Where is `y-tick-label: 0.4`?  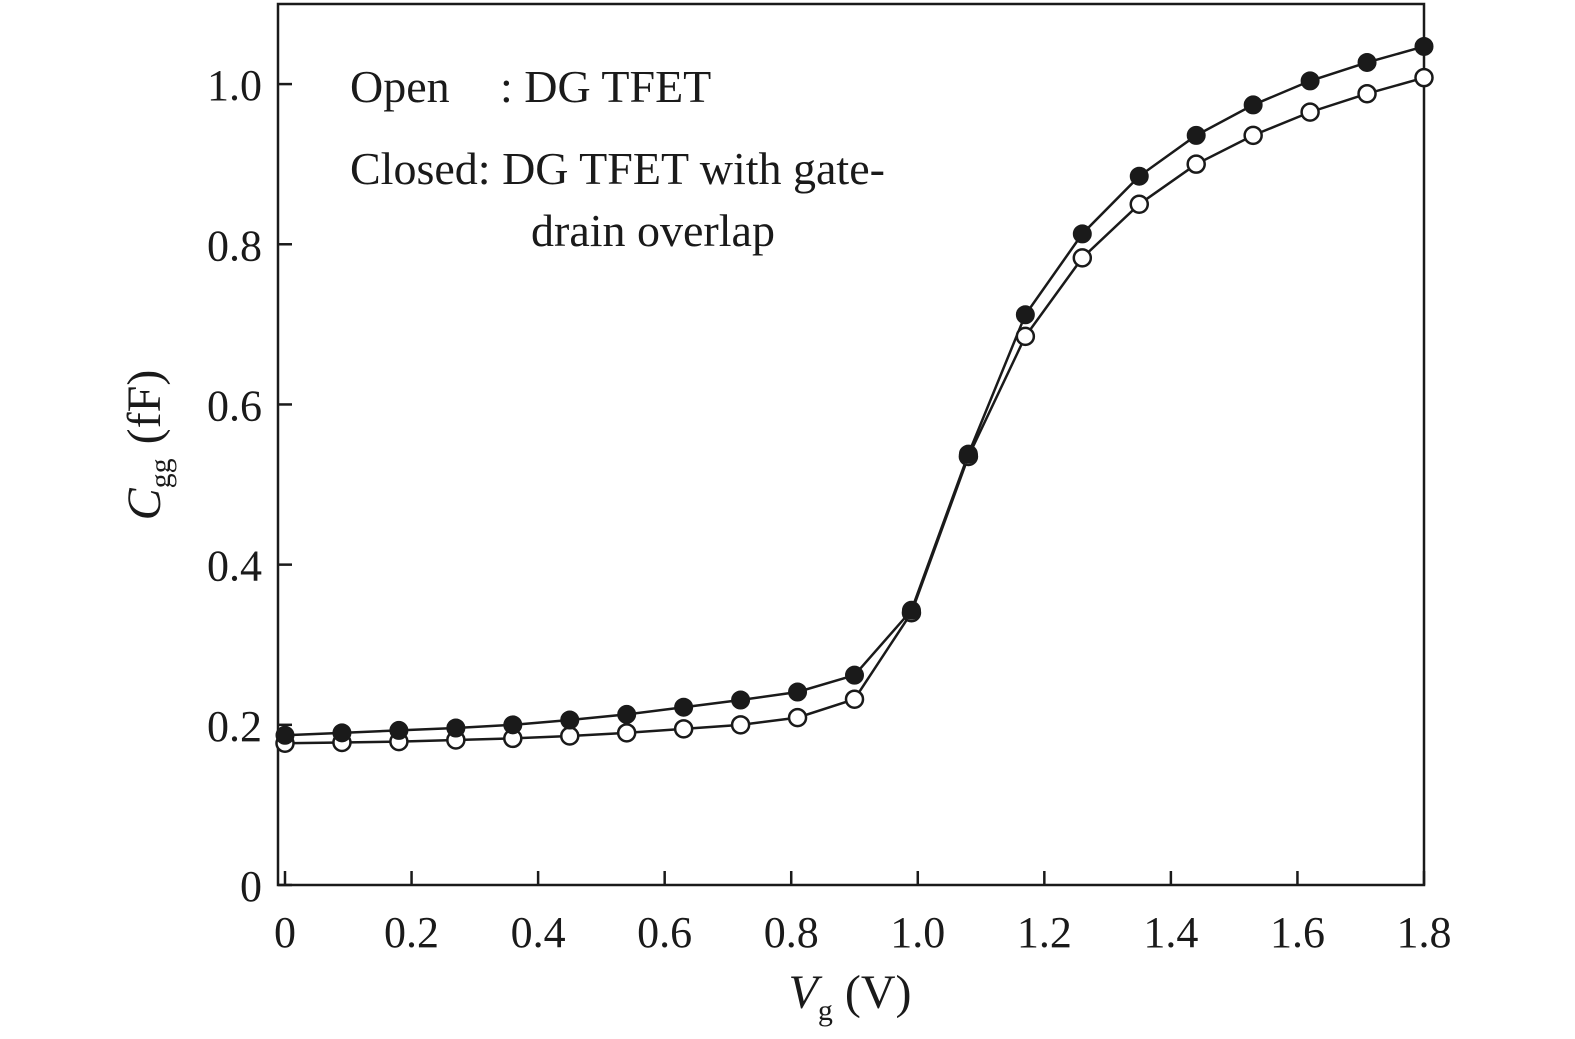 y-tick-label: 0.4 is located at coordinates (234, 566).